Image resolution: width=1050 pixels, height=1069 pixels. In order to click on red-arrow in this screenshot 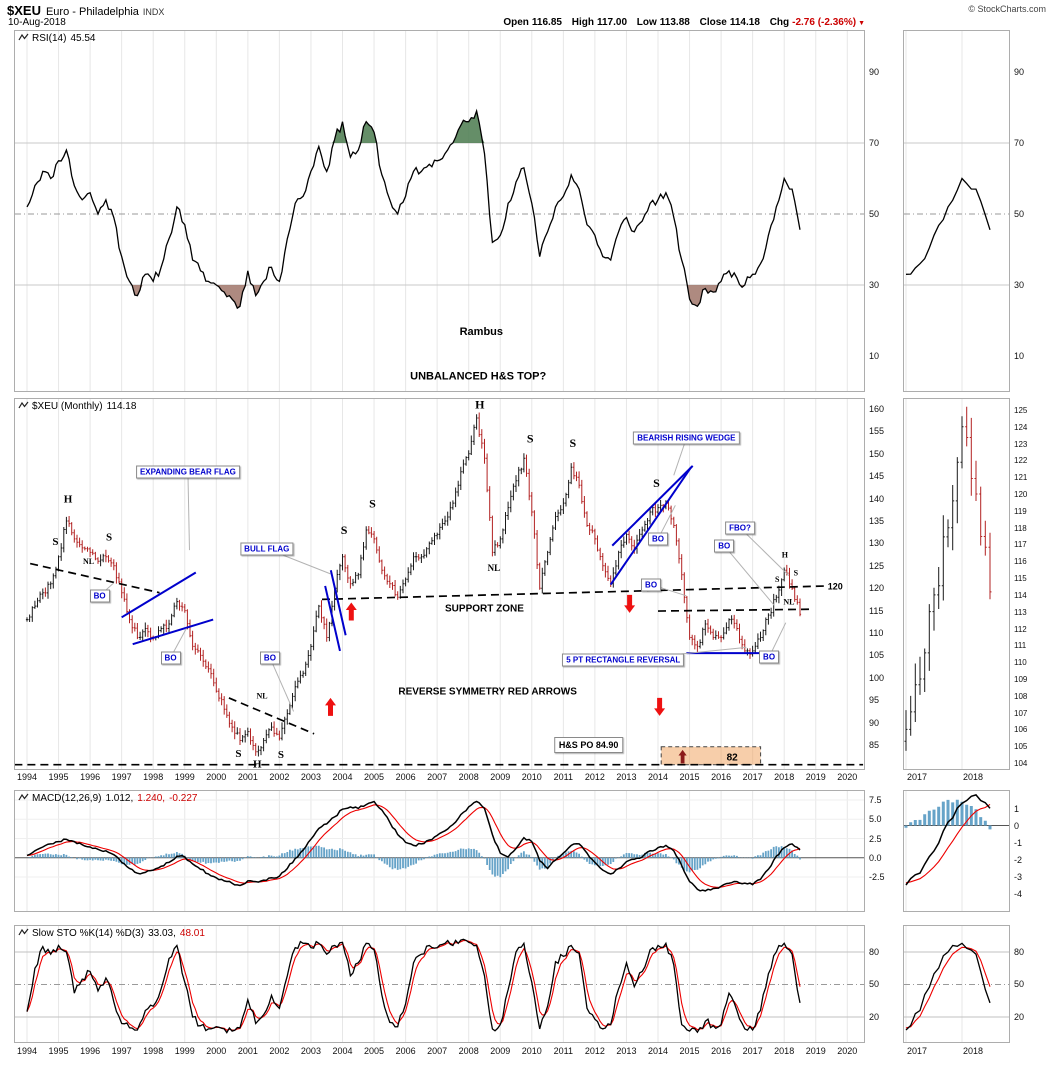, I will do `click(330, 706)`.